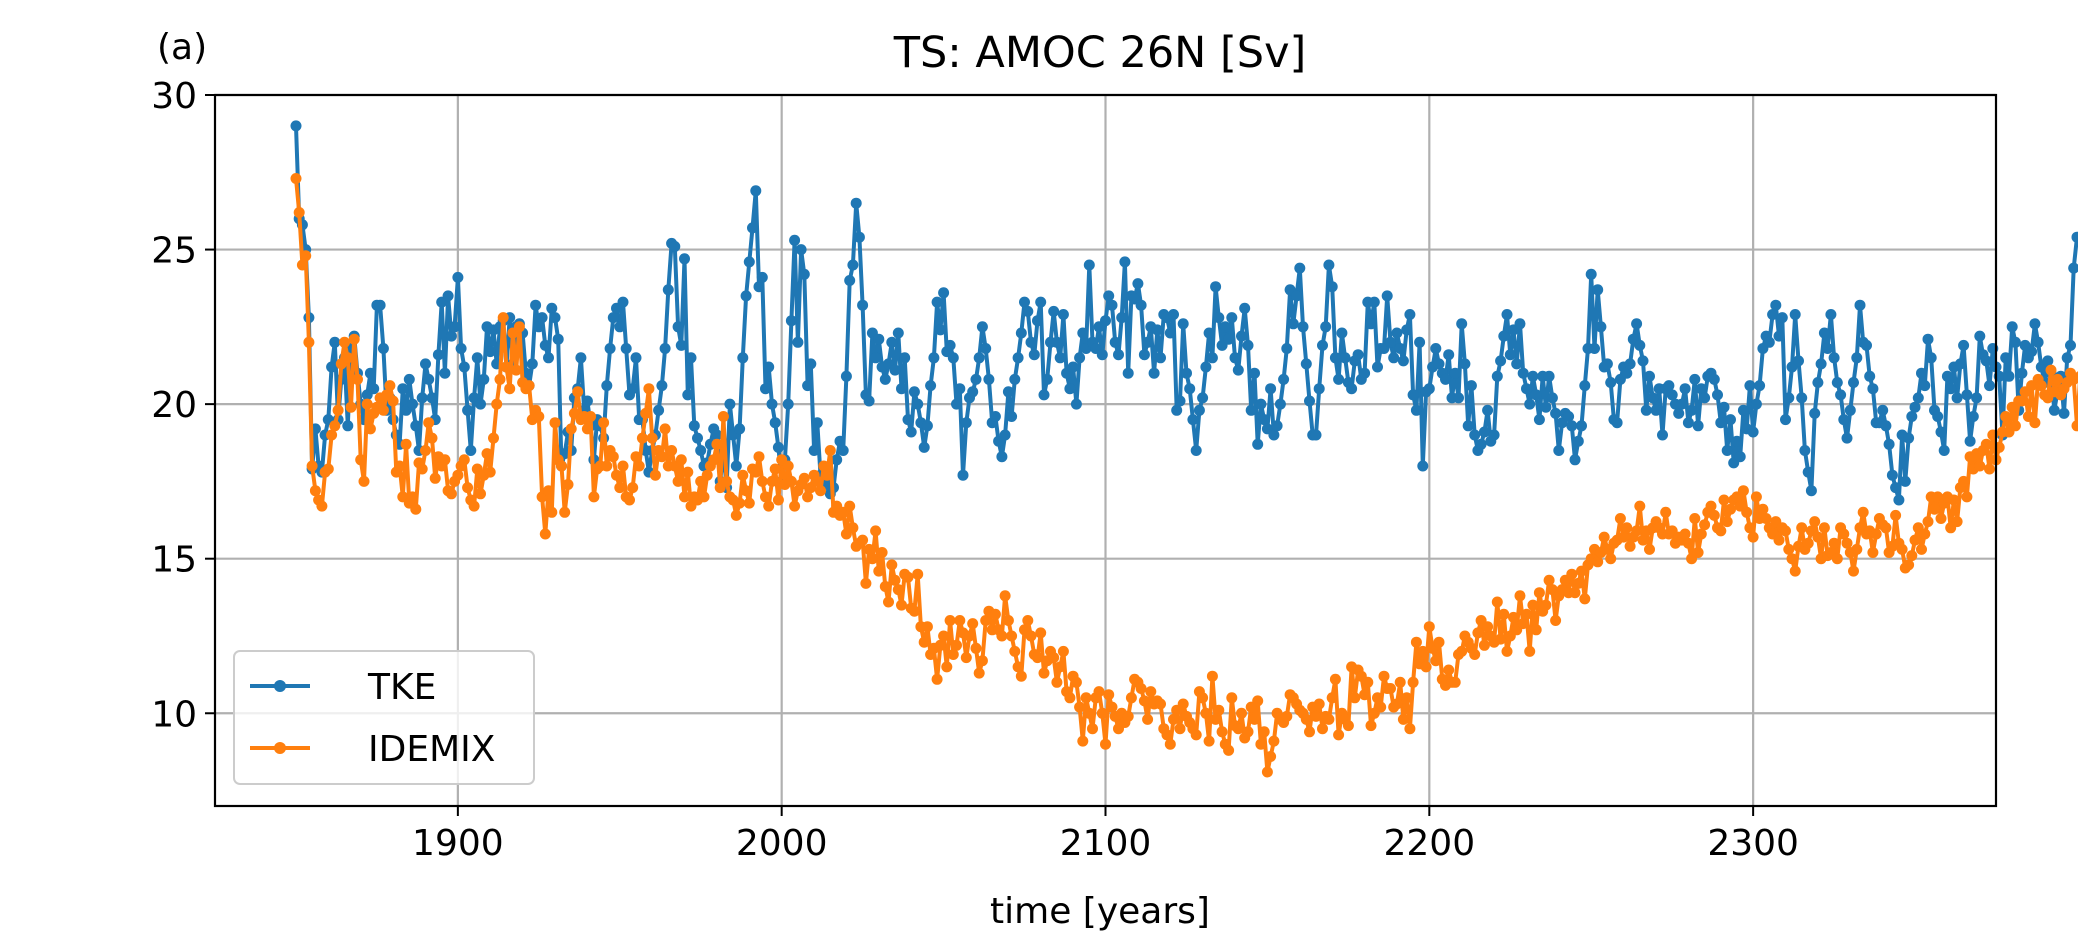  Describe the element at coordinates (174, 560) in the screenshot. I see `y-tick-label: 15` at that location.